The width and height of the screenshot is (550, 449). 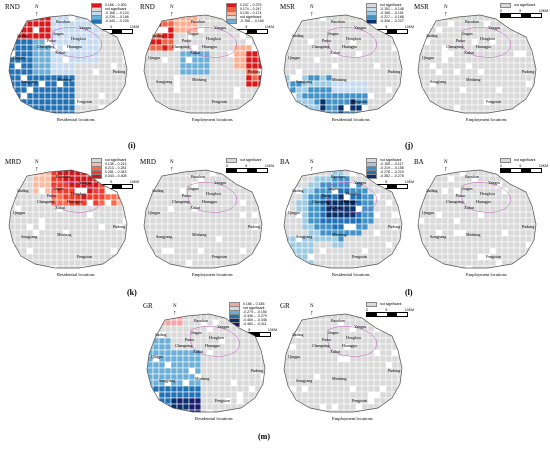 What do you see at coordinates (246, 27) in the screenshot?
I see `scale-label: 5` at bounding box center [246, 27].